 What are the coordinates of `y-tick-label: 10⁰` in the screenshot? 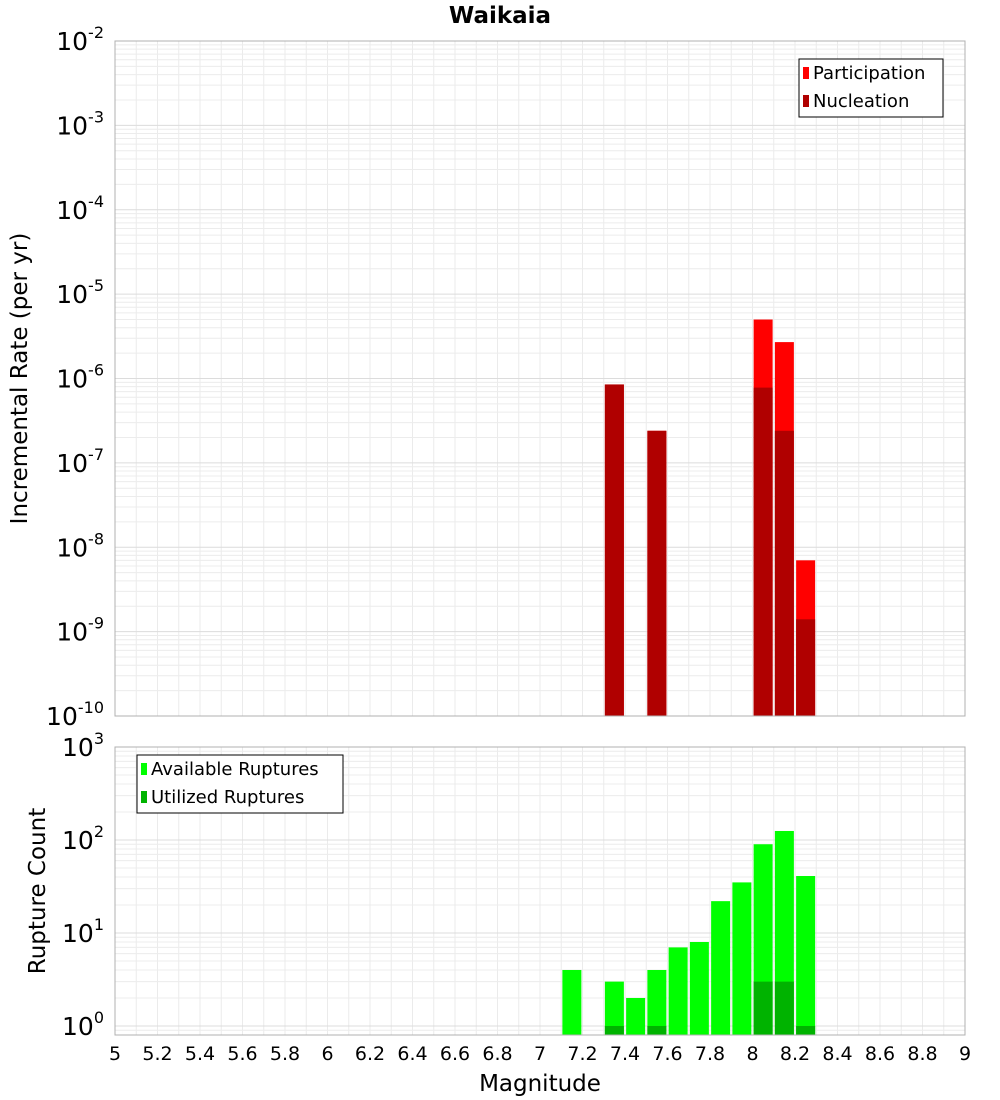 It's located at (83, 1024).